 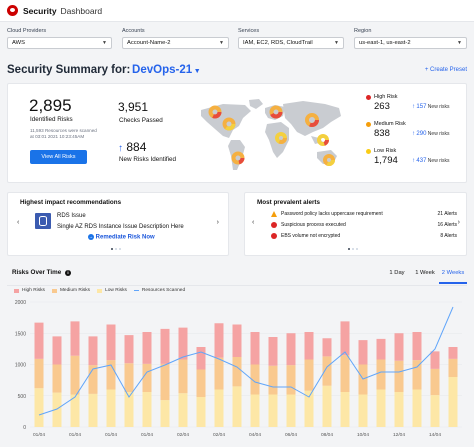 What do you see at coordinates (256, 104) in the screenshot?
I see `greenland` at bounding box center [256, 104].